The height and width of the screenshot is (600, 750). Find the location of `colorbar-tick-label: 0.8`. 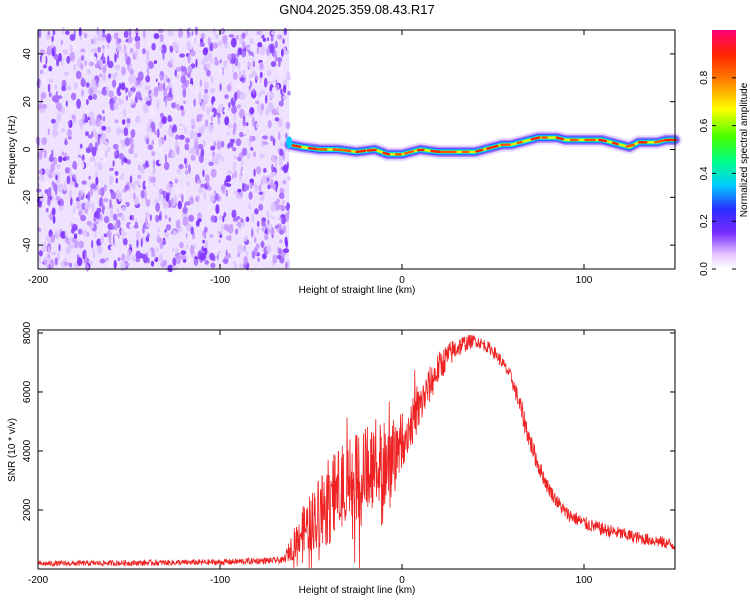

colorbar-tick-label: 0.8 is located at coordinates (704, 77).